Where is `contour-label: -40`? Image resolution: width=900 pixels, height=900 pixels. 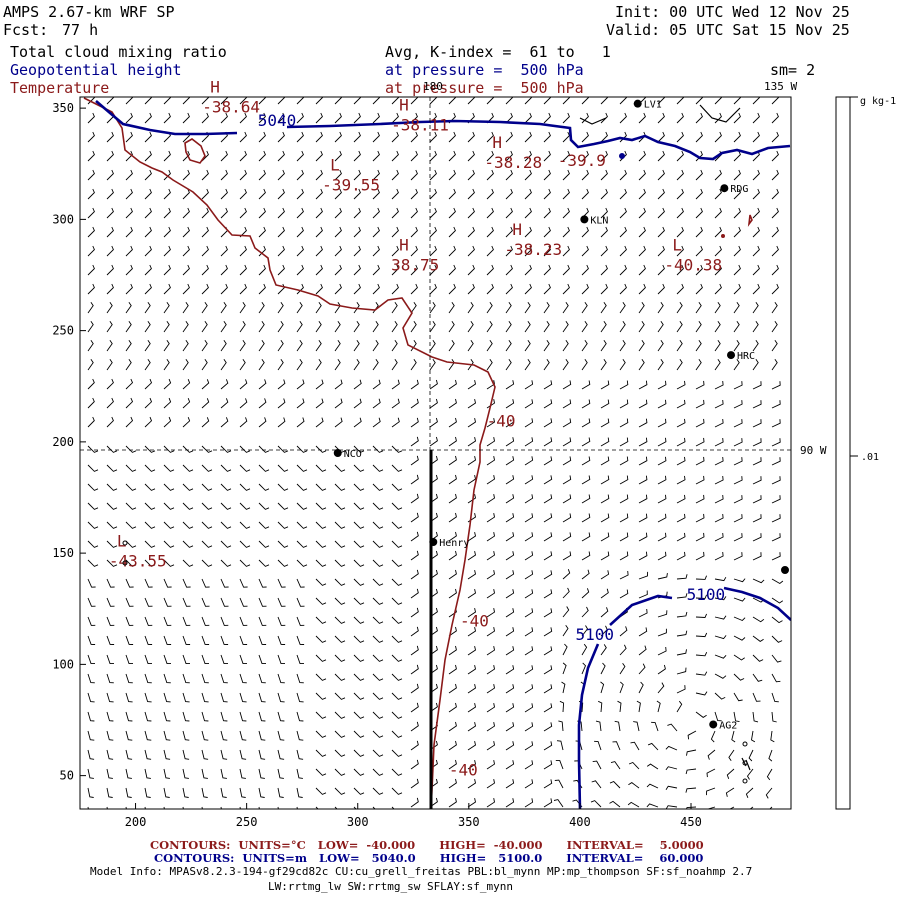 contour-label: -40 is located at coordinates (463, 770).